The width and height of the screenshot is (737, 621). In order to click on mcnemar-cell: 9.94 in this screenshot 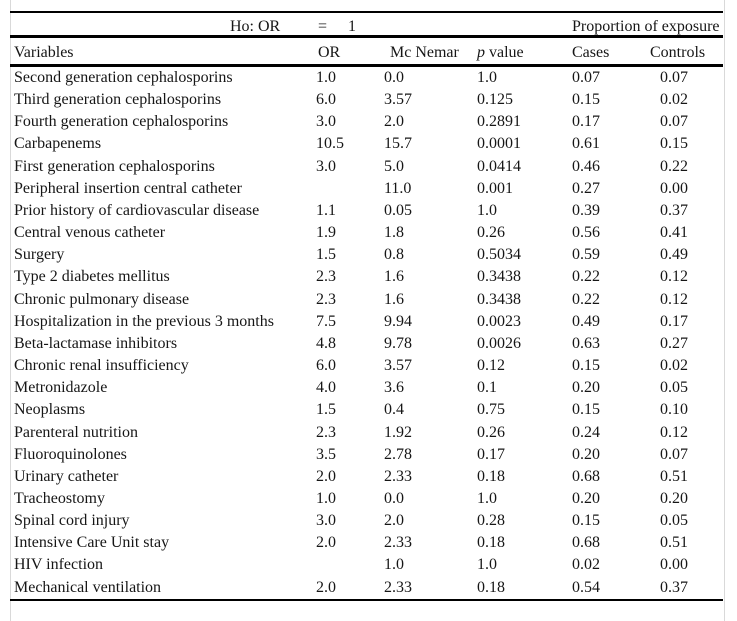, I will do `click(398, 321)`.